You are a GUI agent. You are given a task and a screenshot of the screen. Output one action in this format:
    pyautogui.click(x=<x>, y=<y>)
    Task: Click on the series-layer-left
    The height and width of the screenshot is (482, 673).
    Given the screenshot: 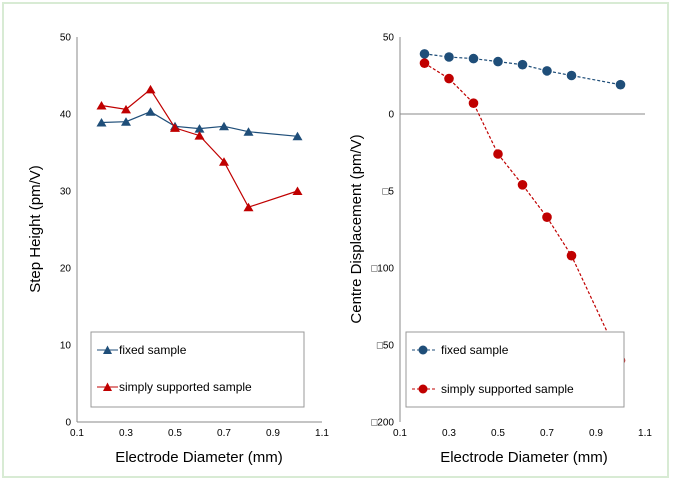 What is the action you would take?
    pyautogui.click(x=199, y=148)
    